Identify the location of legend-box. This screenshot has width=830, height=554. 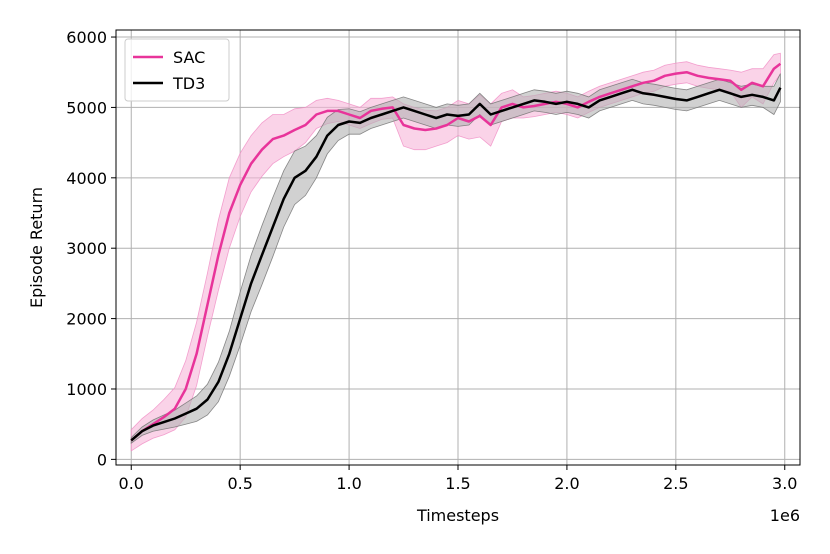
(177, 70).